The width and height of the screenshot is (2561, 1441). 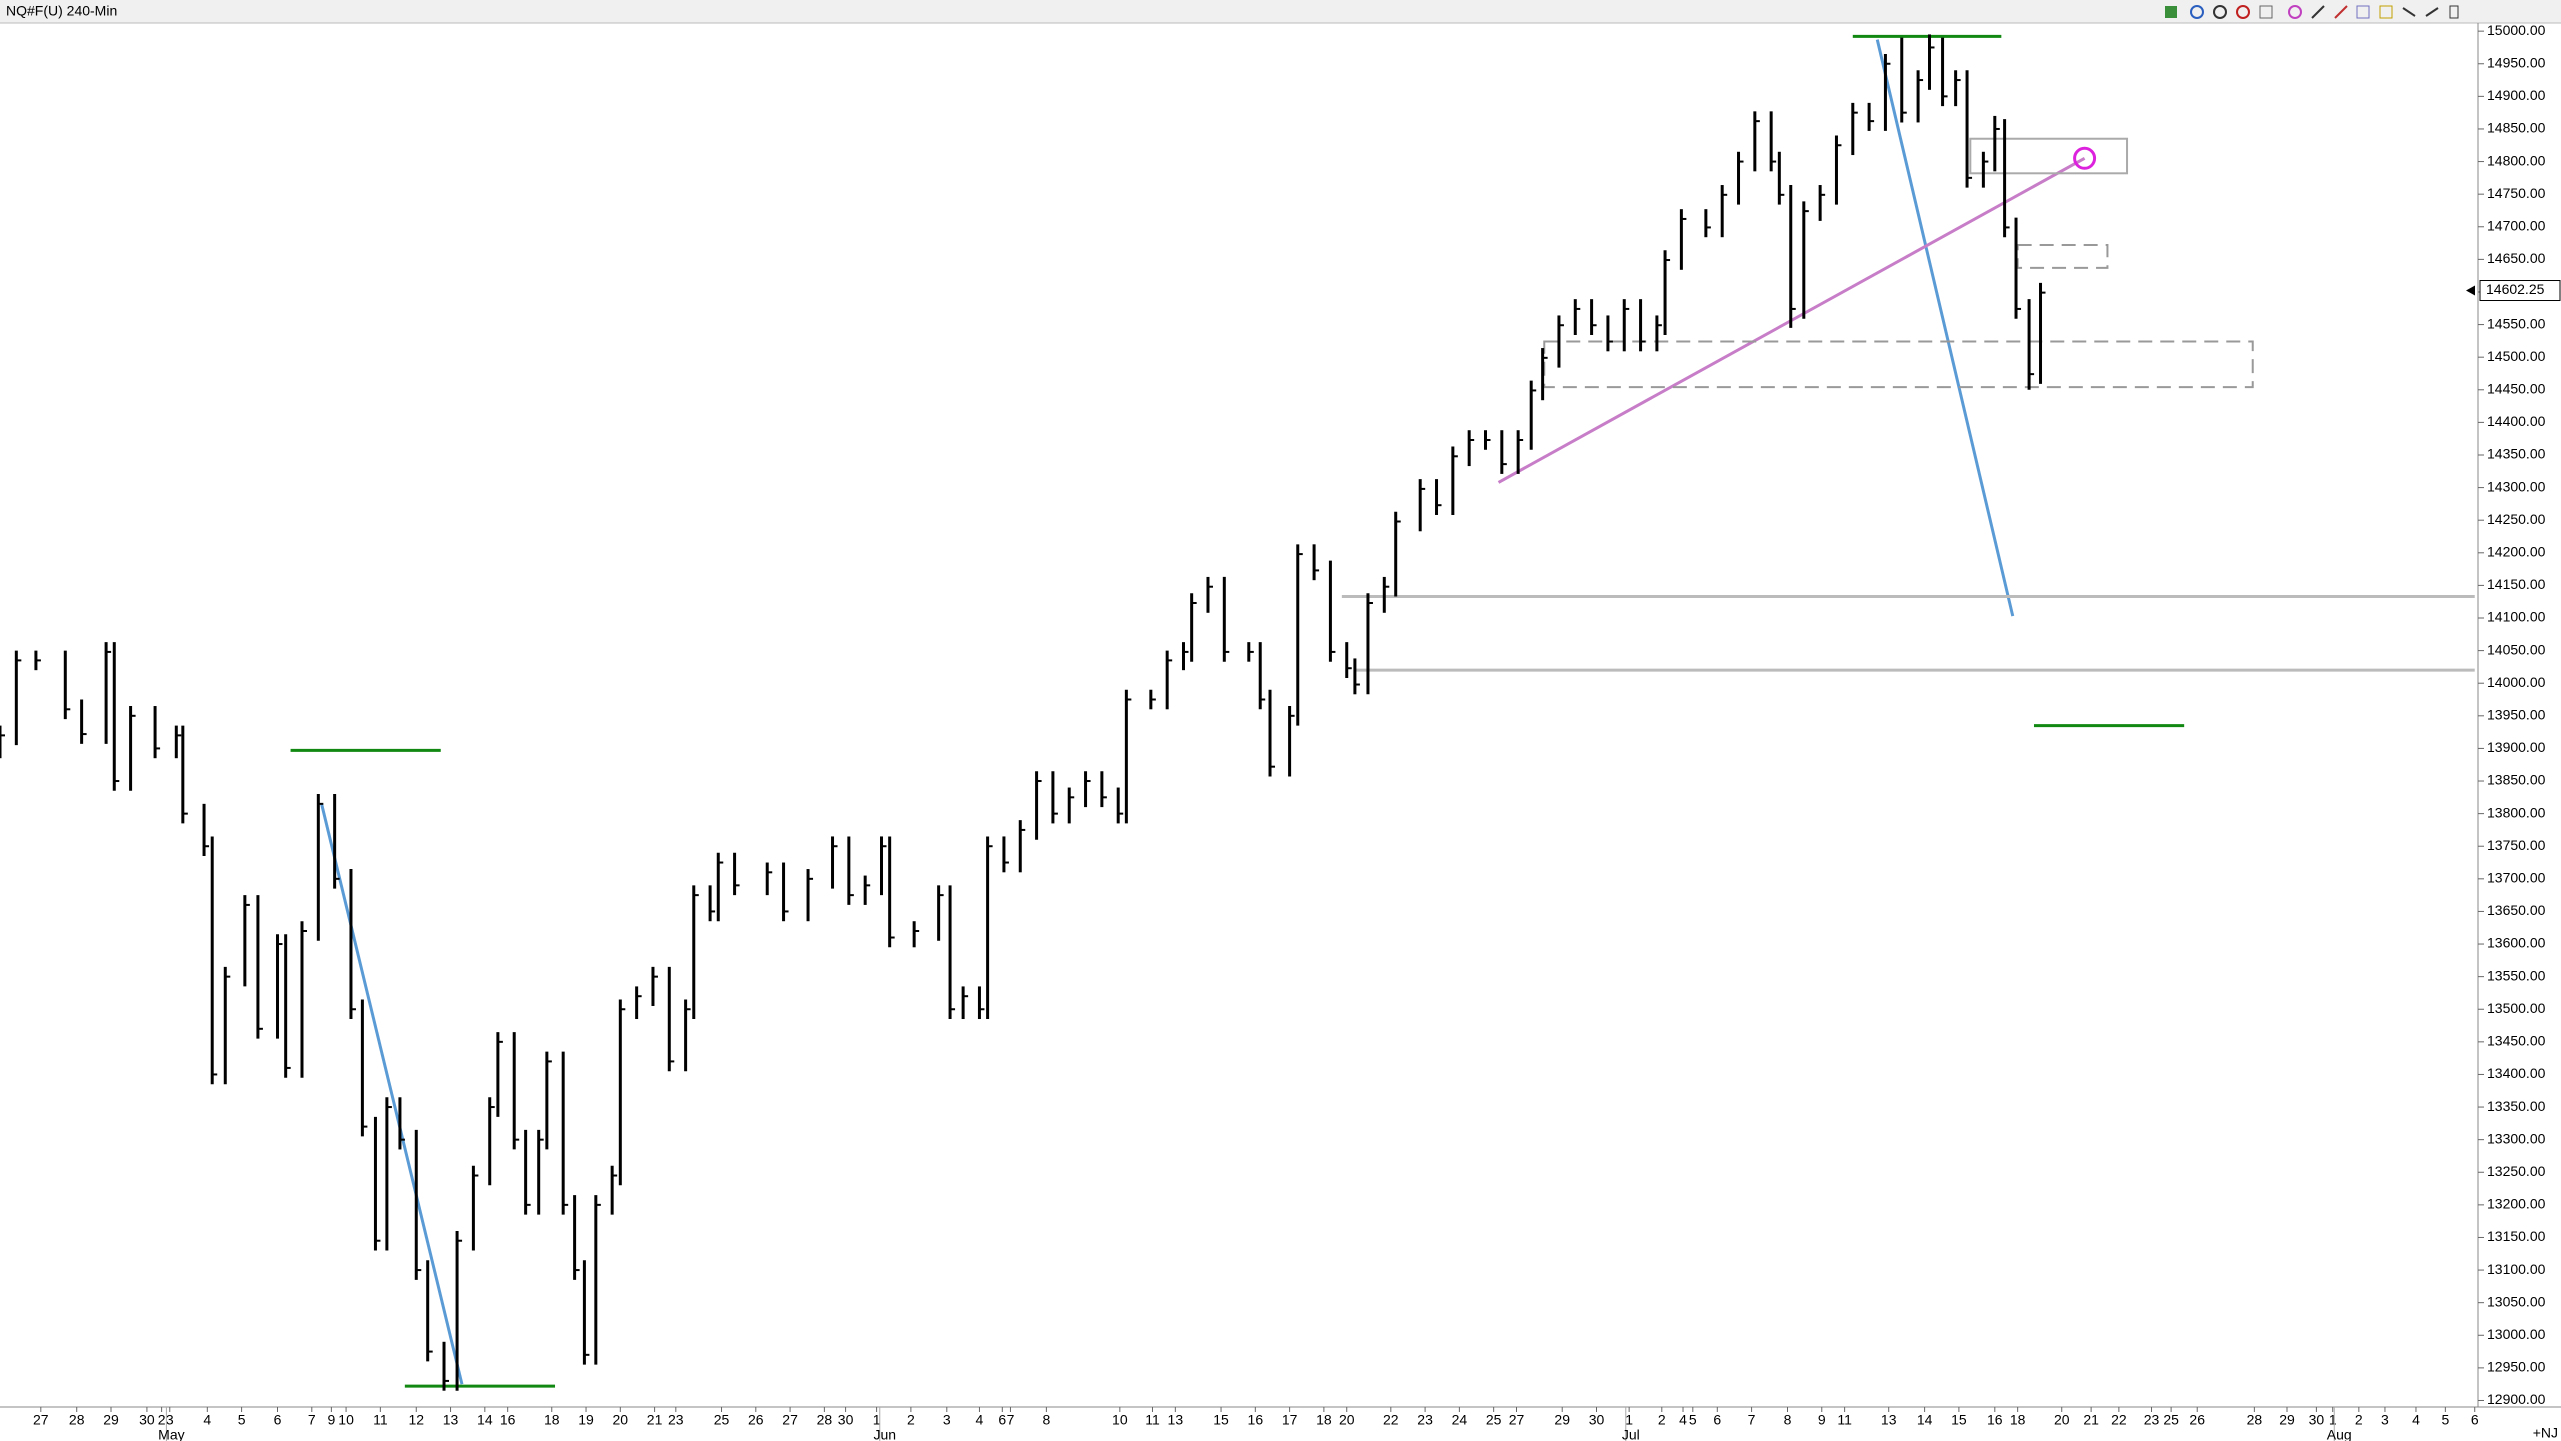 What do you see at coordinates (2516, 225) in the screenshot?
I see `y-tick-label: 14700.00` at bounding box center [2516, 225].